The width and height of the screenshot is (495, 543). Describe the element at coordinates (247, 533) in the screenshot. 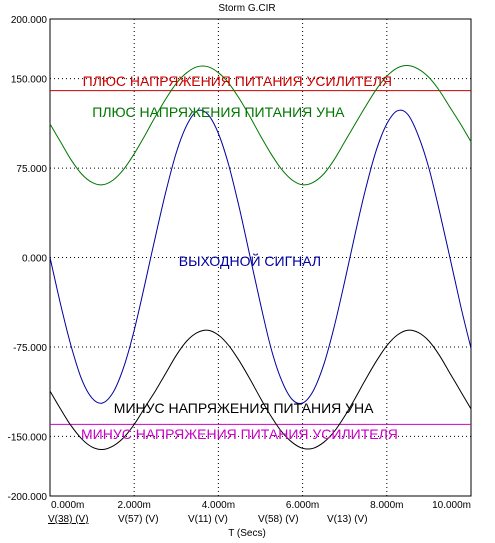

I see `x-axis-label: T (Secs)` at that location.